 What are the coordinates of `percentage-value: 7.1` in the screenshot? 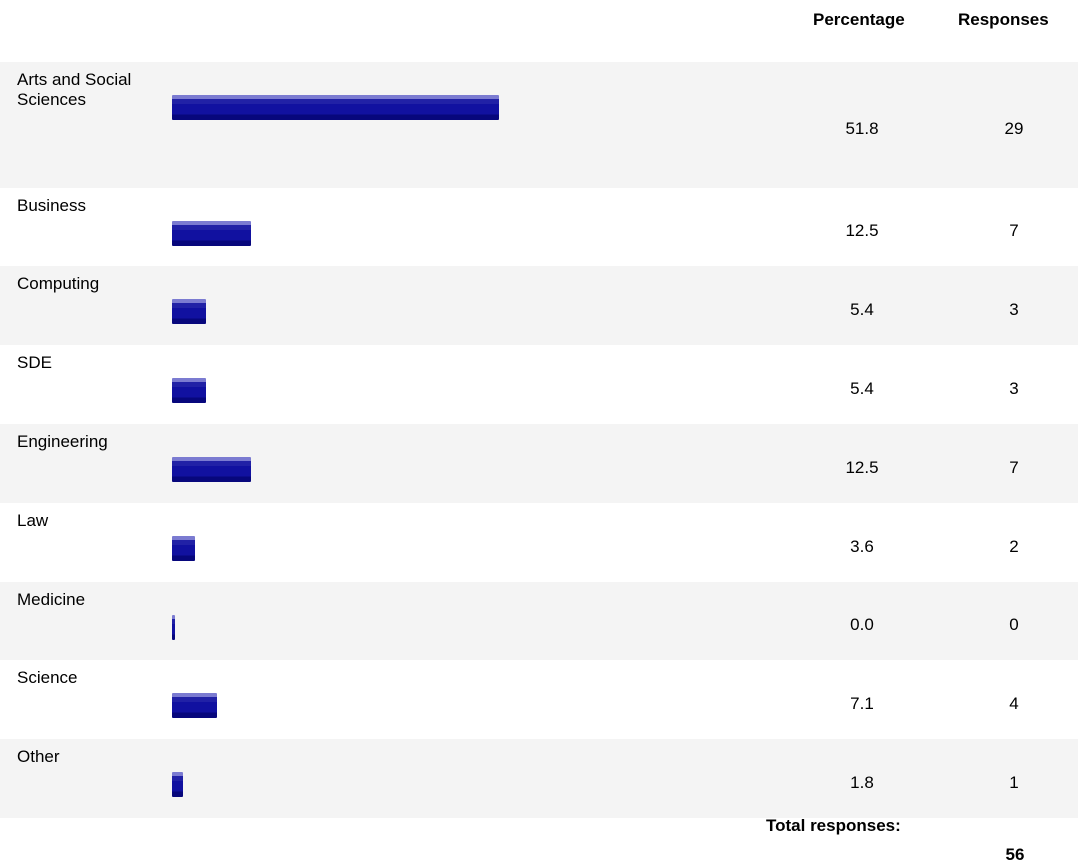 It's located at (862, 703).